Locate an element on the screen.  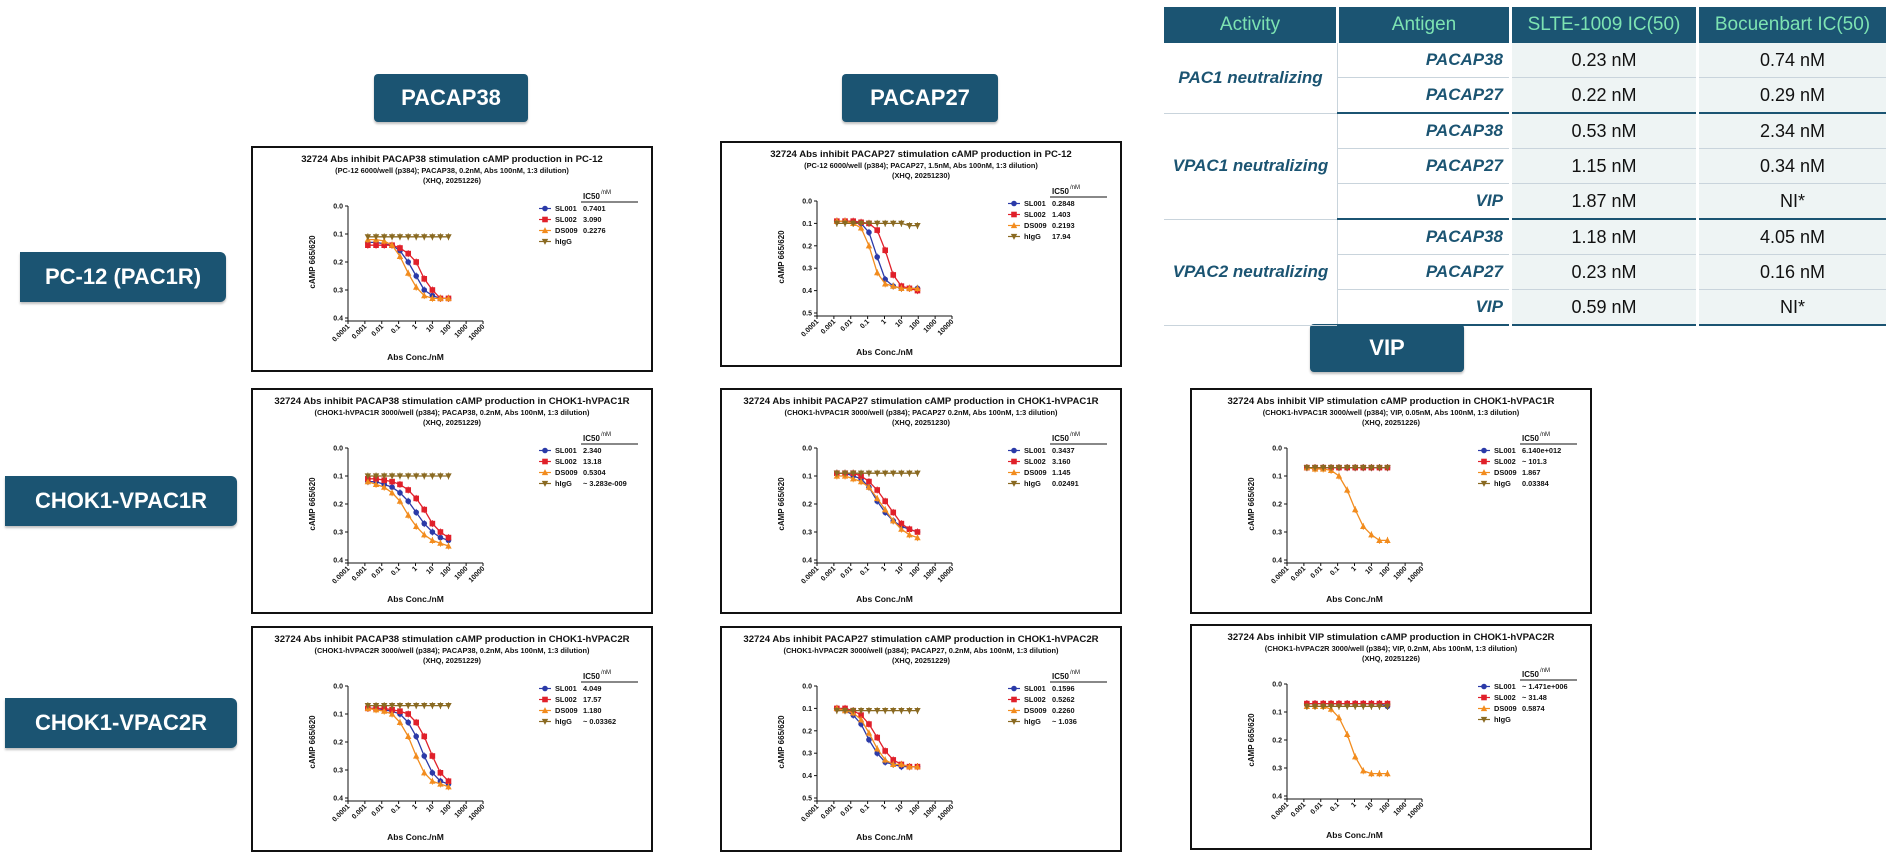
chart-note: (XHQ, 20251229) is located at coordinates (452, 660).